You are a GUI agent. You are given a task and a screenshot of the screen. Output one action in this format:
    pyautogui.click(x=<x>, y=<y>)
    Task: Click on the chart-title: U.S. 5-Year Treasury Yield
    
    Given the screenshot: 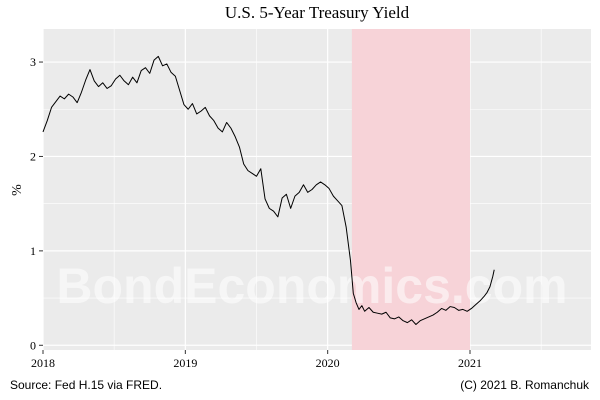 What is the action you would take?
    pyautogui.click(x=317, y=12)
    